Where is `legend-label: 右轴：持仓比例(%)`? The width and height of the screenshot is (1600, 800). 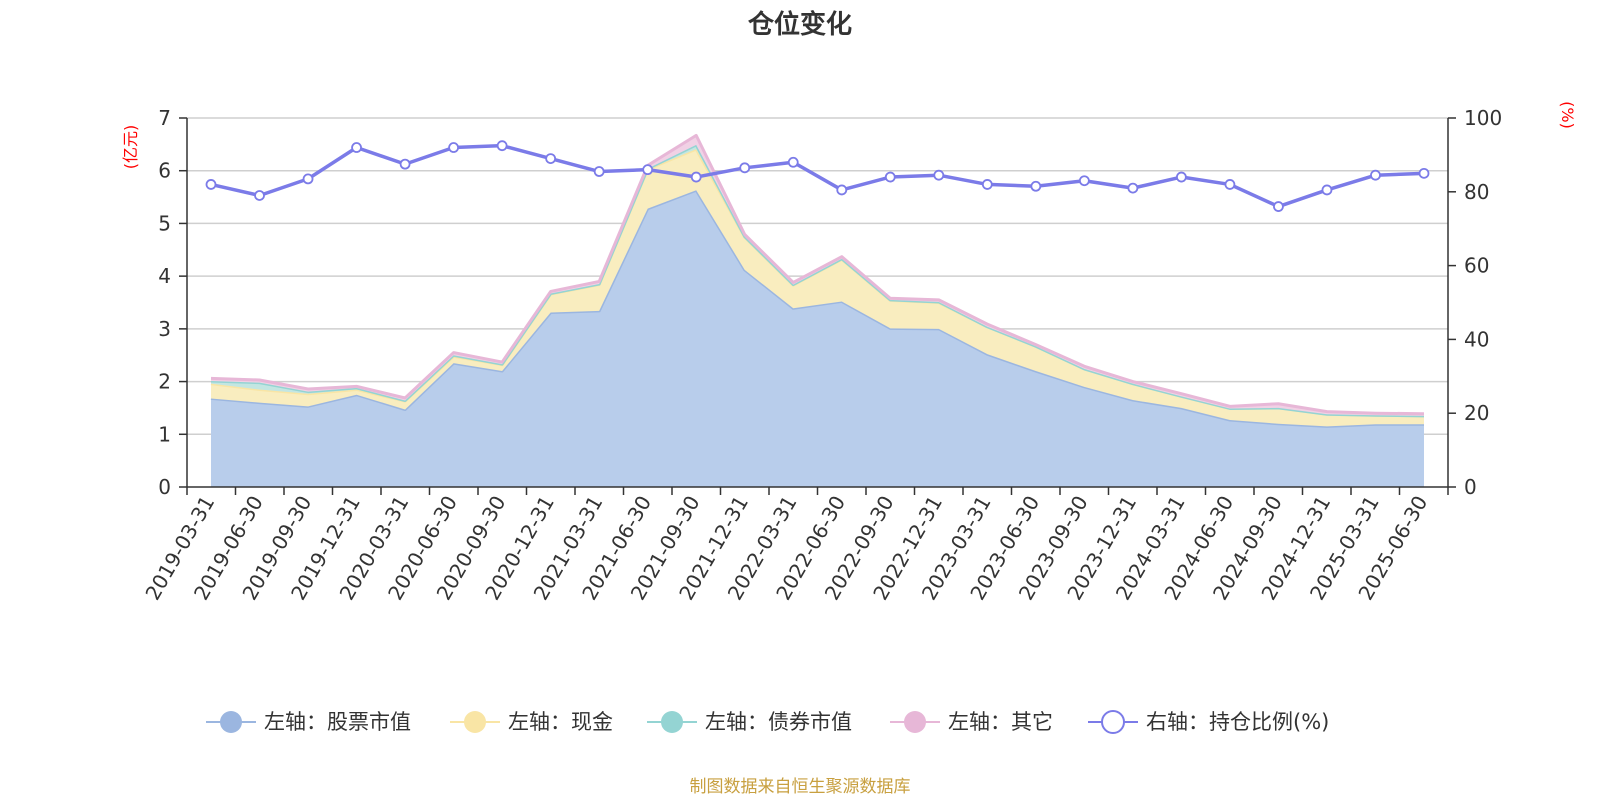 legend-label: 右轴：持仓比例(%) is located at coordinates (1237, 722).